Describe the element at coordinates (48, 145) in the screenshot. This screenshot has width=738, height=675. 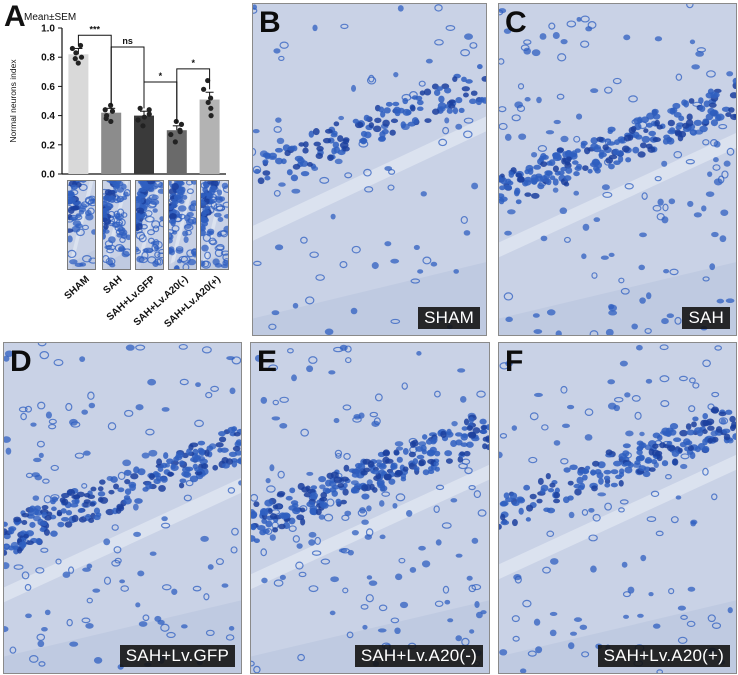
I see `y-tick-label: 0.2` at that location.